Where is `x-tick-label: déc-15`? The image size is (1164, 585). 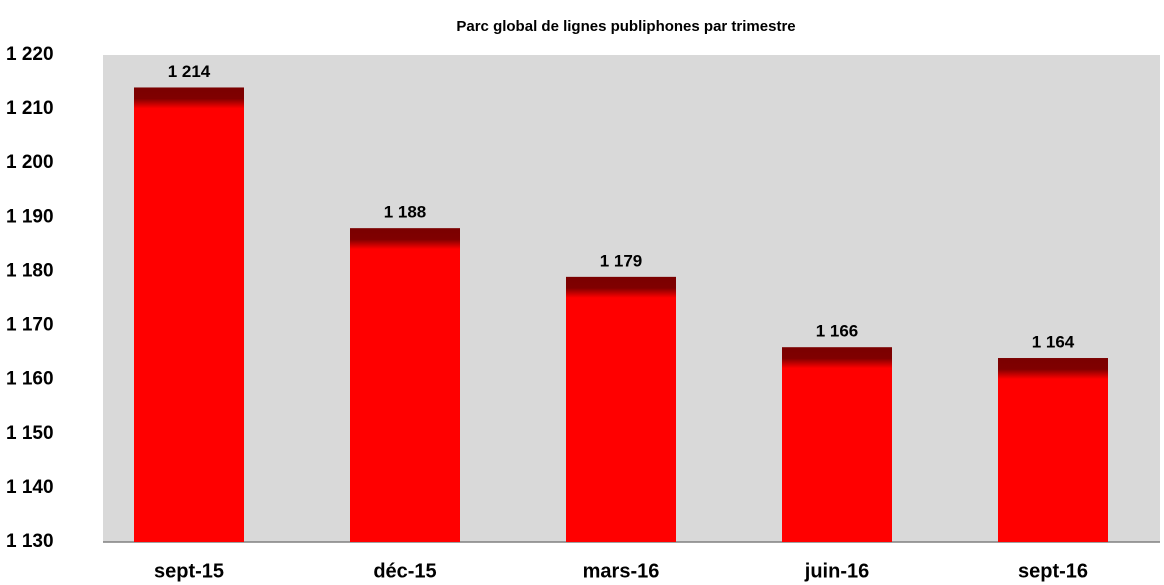
x-tick-label: déc-15 is located at coordinates (404, 571).